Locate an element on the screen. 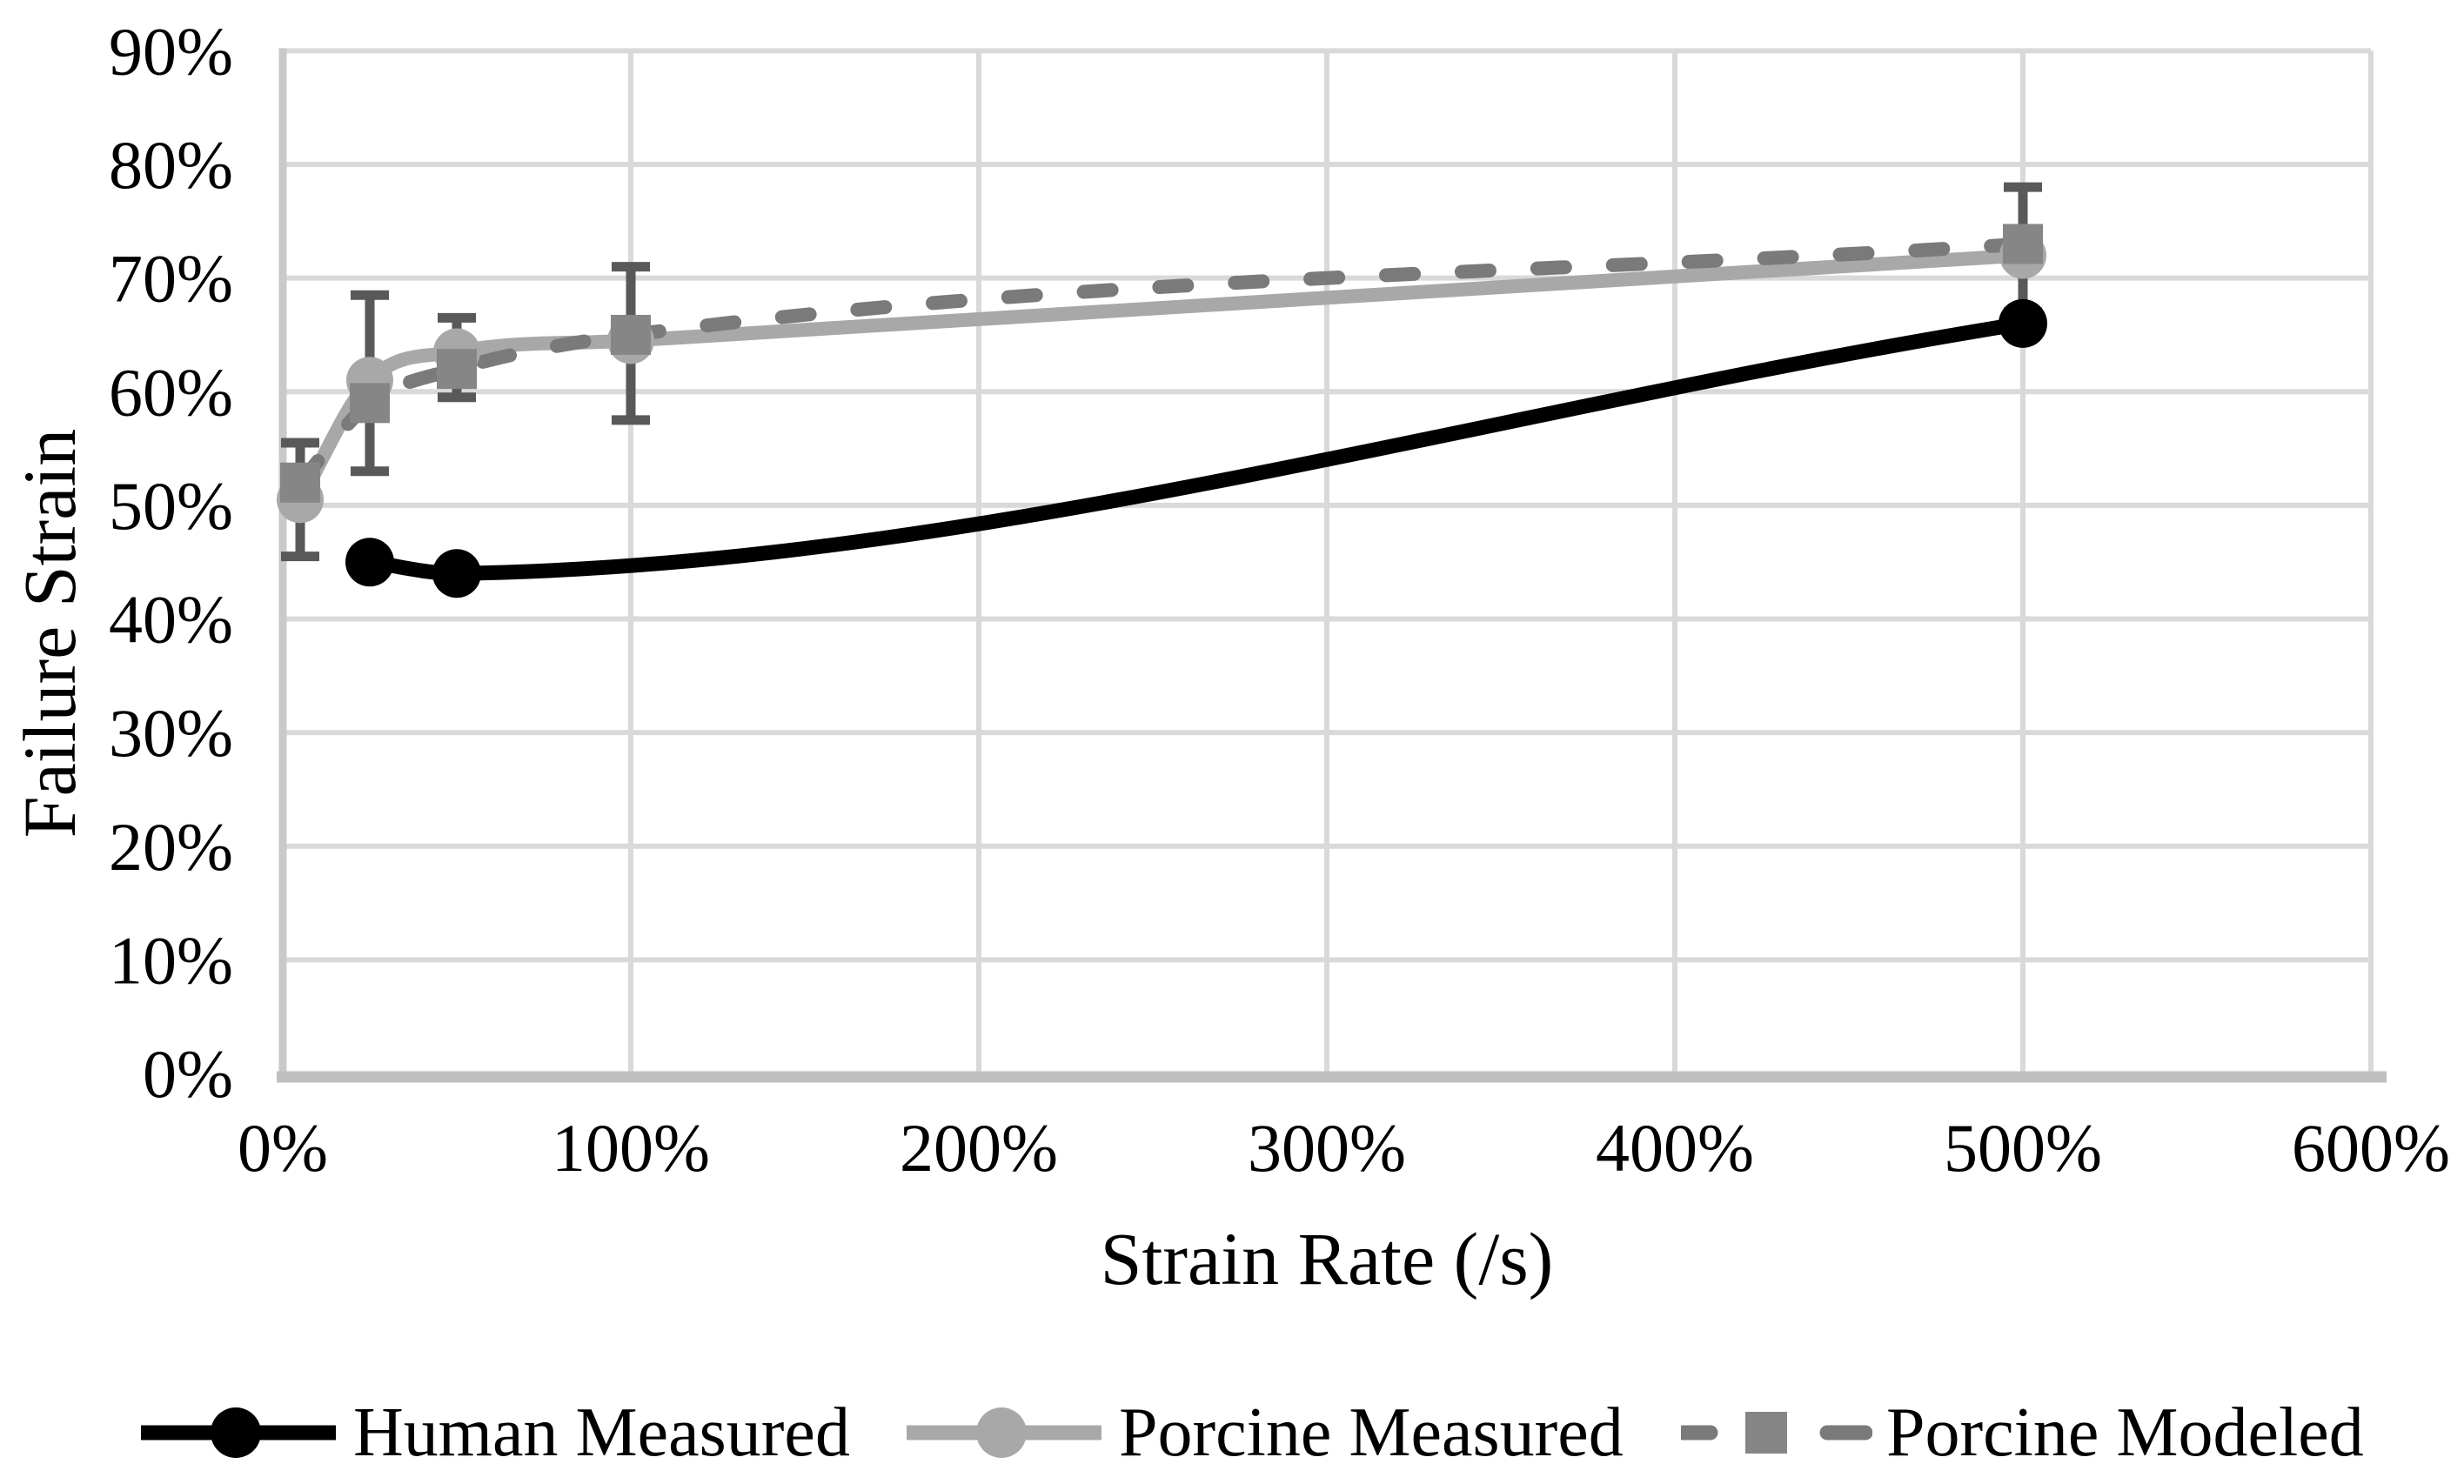 The height and width of the screenshot is (1484, 2464). x-tick-label-200: 200% is located at coordinates (979, 1148).